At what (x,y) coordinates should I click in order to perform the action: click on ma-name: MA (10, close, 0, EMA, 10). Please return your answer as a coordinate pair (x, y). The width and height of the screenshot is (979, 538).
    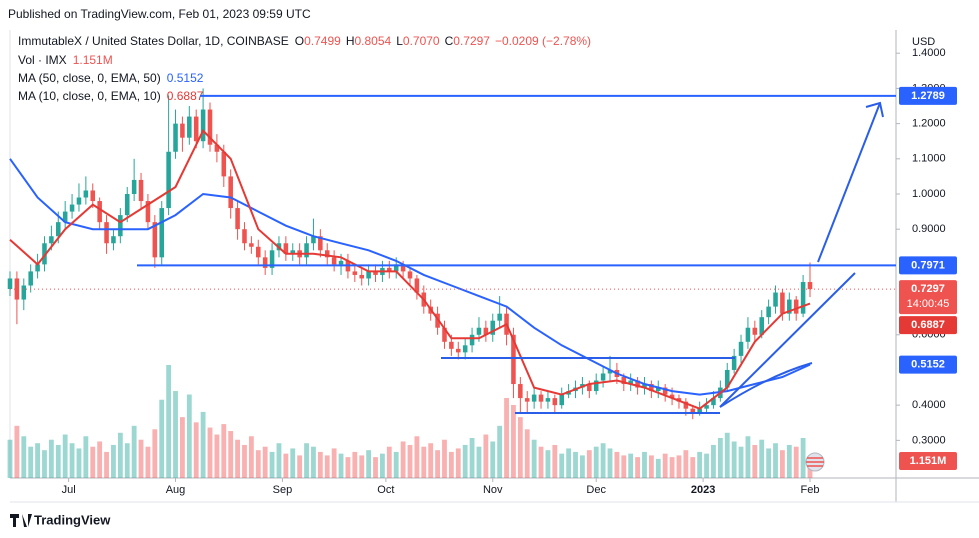
    Looking at the image, I should click on (89, 96).